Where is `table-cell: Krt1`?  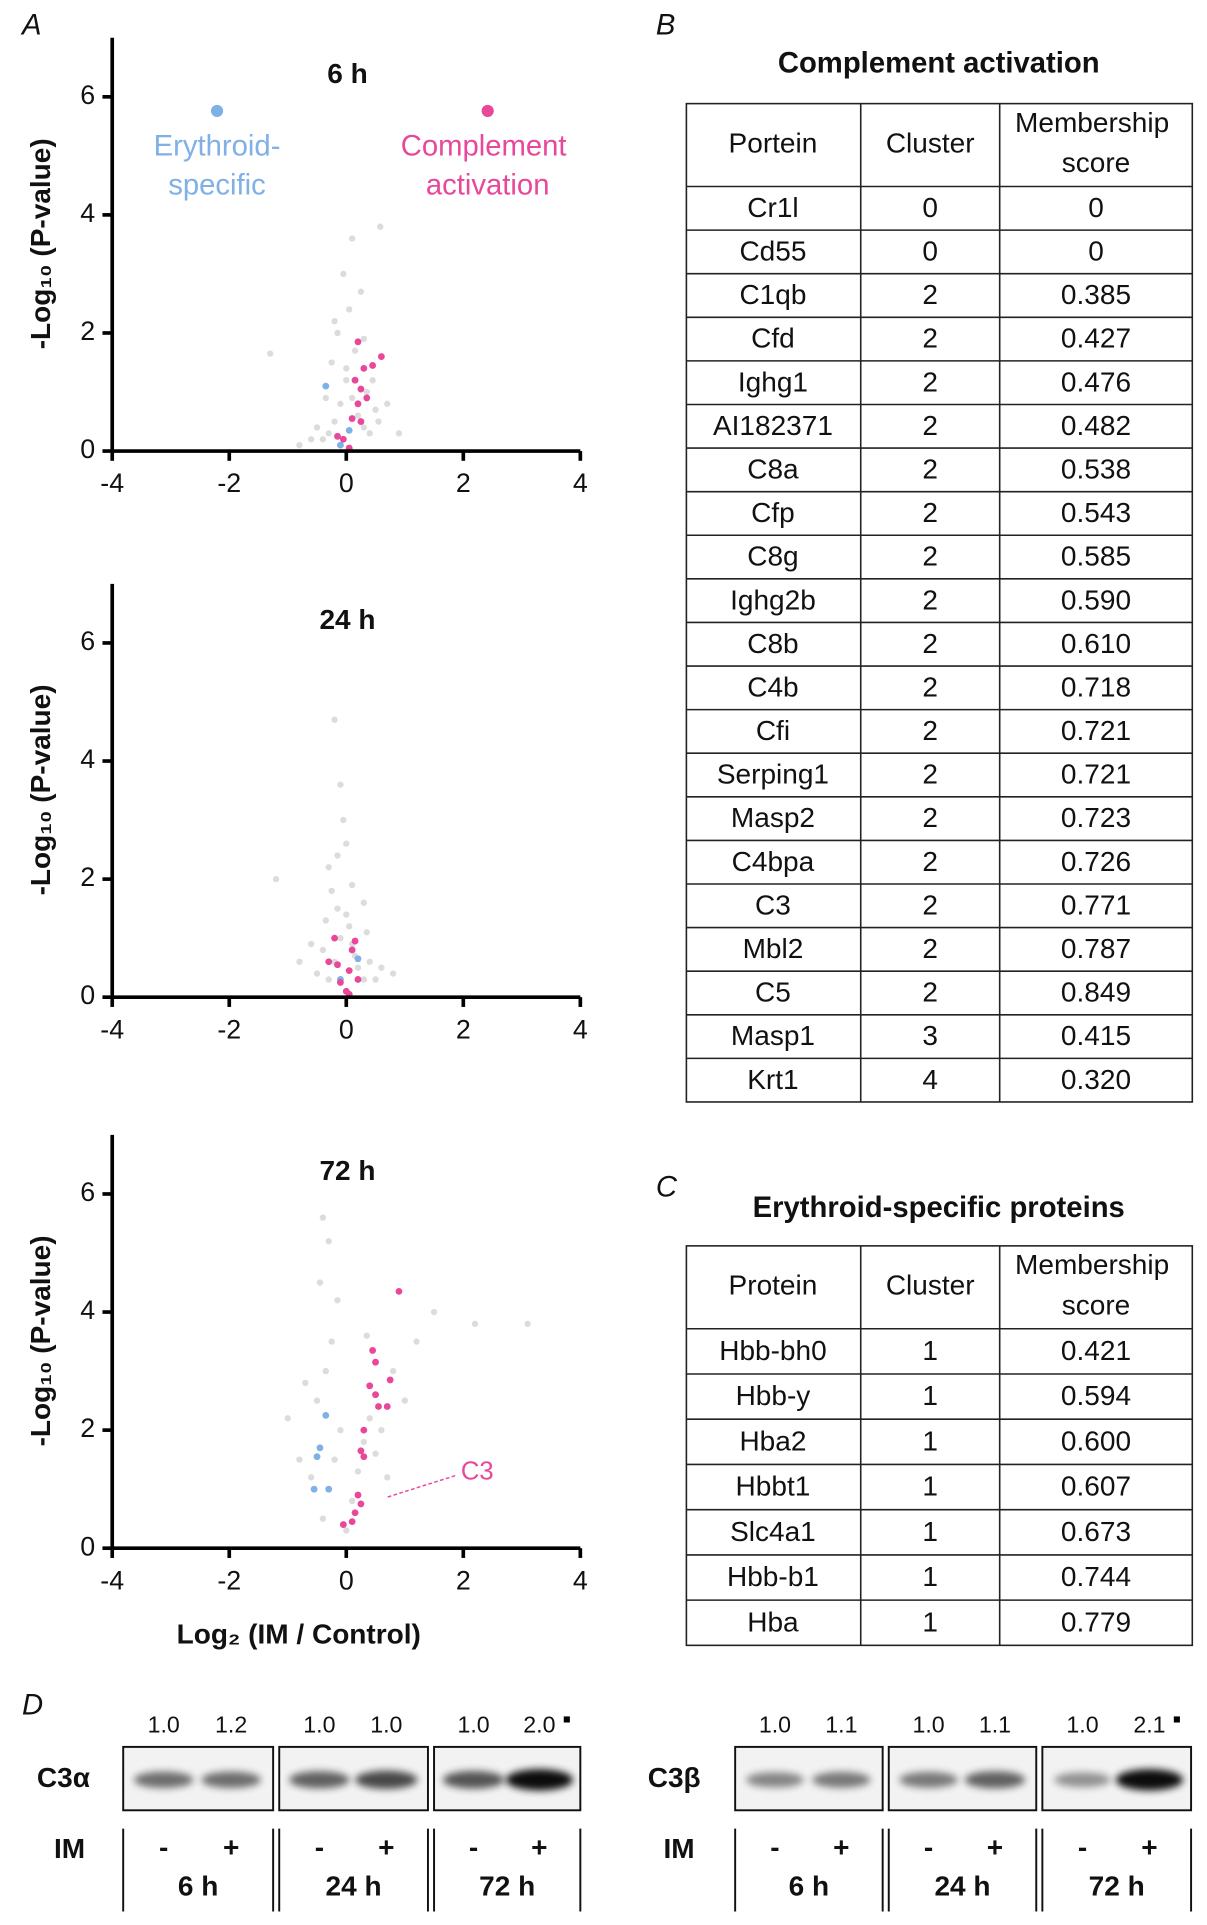
table-cell: Krt1 is located at coordinates (772, 1079).